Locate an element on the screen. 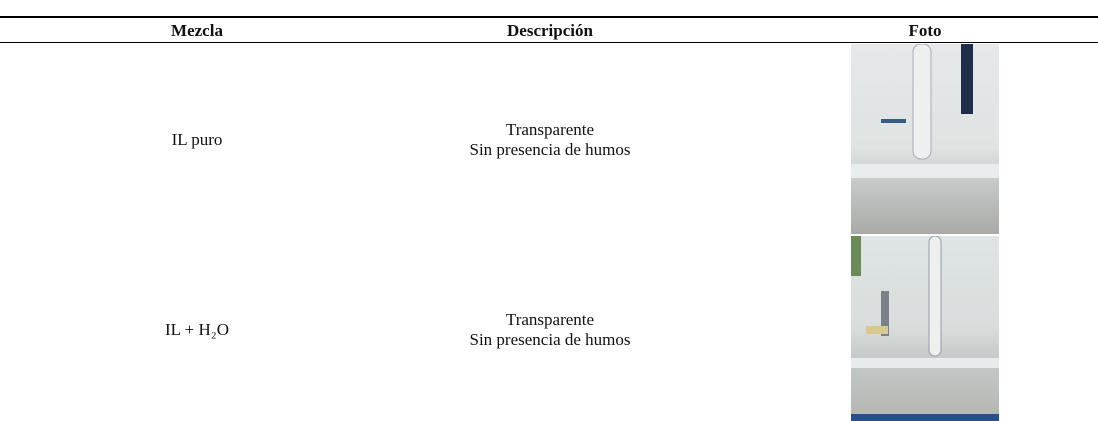 This screenshot has width=1098, height=421. mixture-cell: IL + H₂O is located at coordinates (197, 329).